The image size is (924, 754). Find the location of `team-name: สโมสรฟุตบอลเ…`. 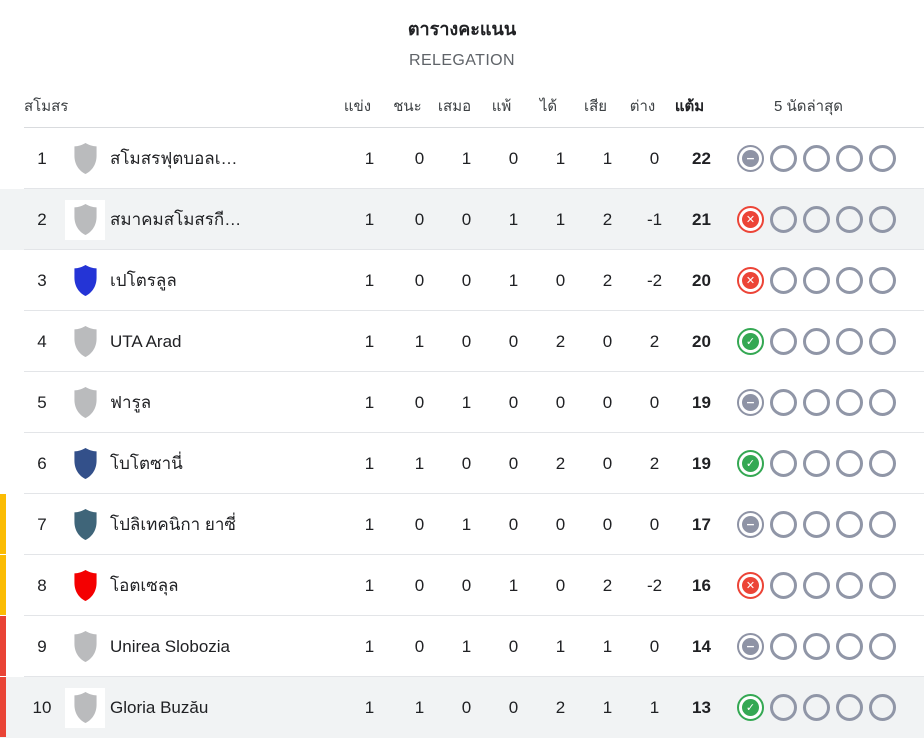

team-name: สโมสรฟุตบอลเ… is located at coordinates (174, 158).